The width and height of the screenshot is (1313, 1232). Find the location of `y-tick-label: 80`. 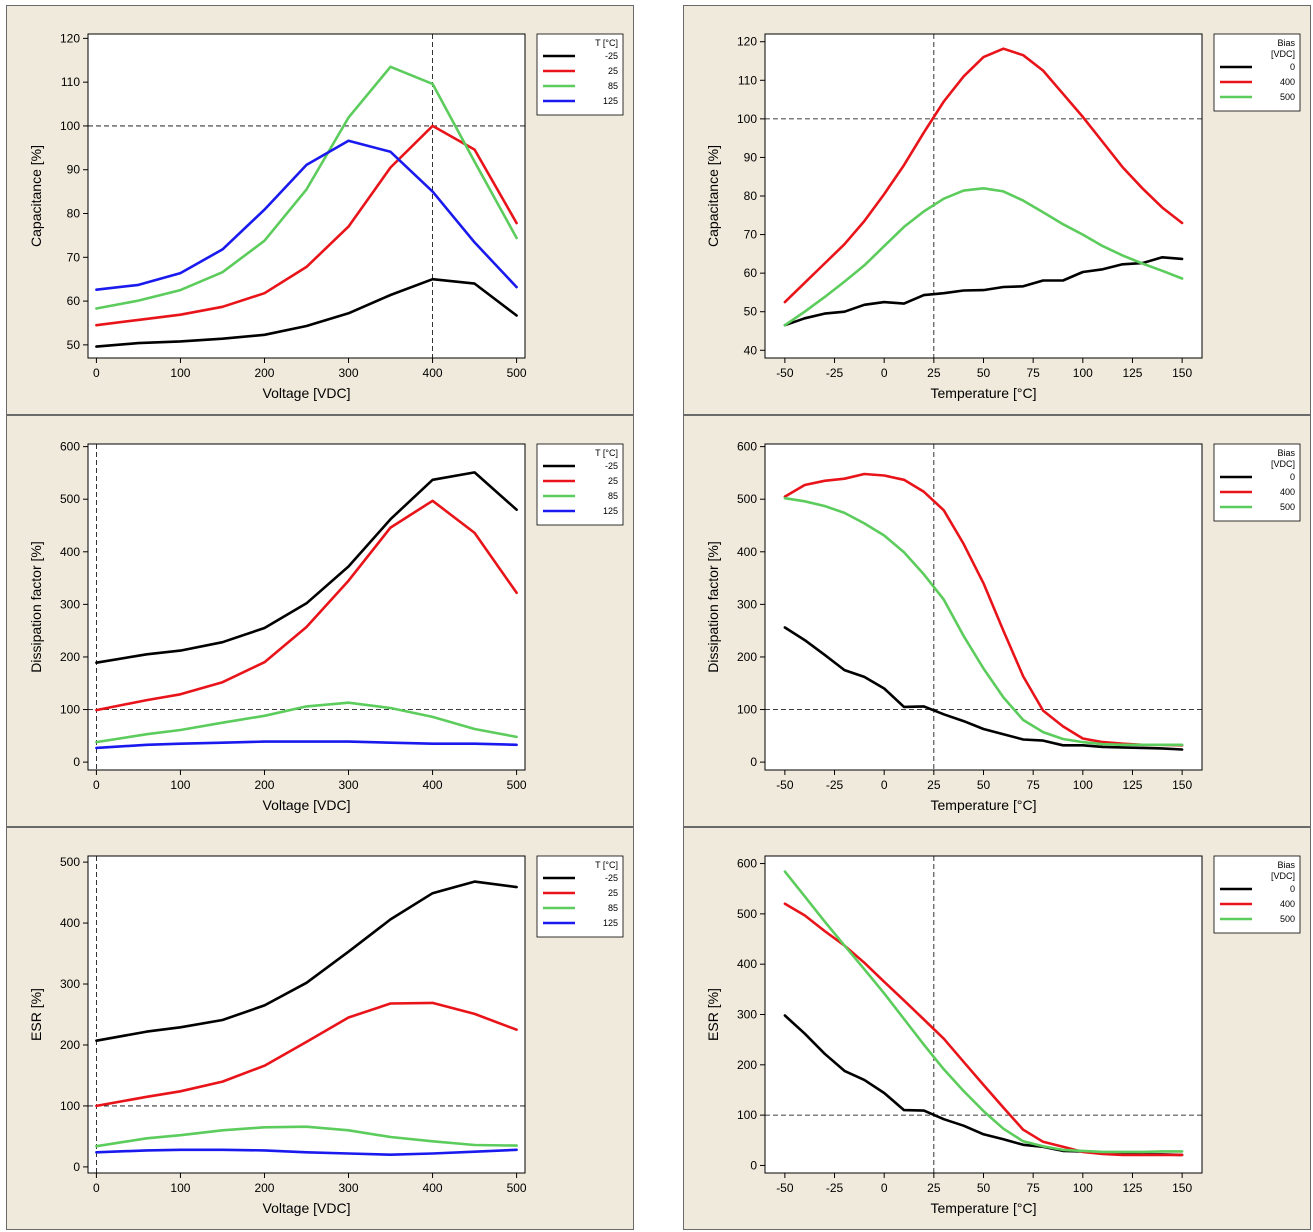

y-tick-label: 80 is located at coordinates (74, 214).